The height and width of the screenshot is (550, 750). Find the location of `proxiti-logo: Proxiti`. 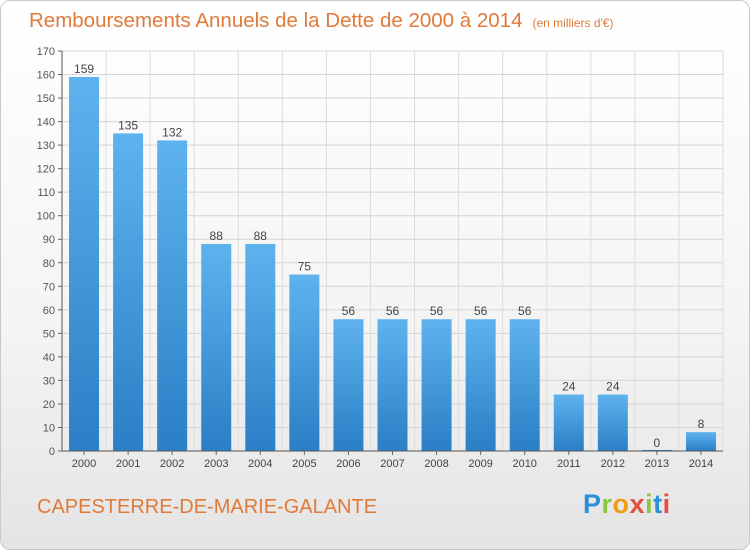

proxiti-logo: Proxiti is located at coordinates (627, 504).